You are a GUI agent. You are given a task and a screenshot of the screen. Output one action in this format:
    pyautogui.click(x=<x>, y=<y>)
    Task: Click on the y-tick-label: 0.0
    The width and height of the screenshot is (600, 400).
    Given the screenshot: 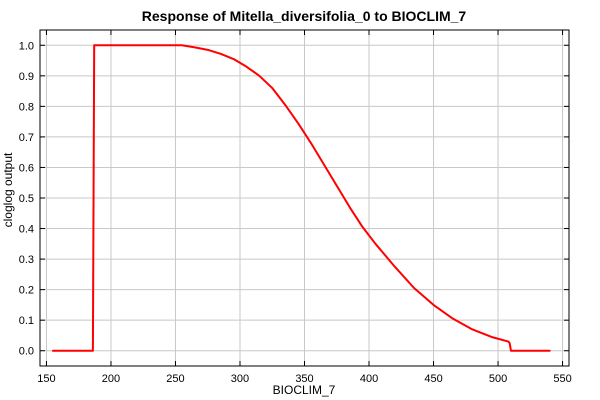 What is the action you would take?
    pyautogui.click(x=26, y=352)
    